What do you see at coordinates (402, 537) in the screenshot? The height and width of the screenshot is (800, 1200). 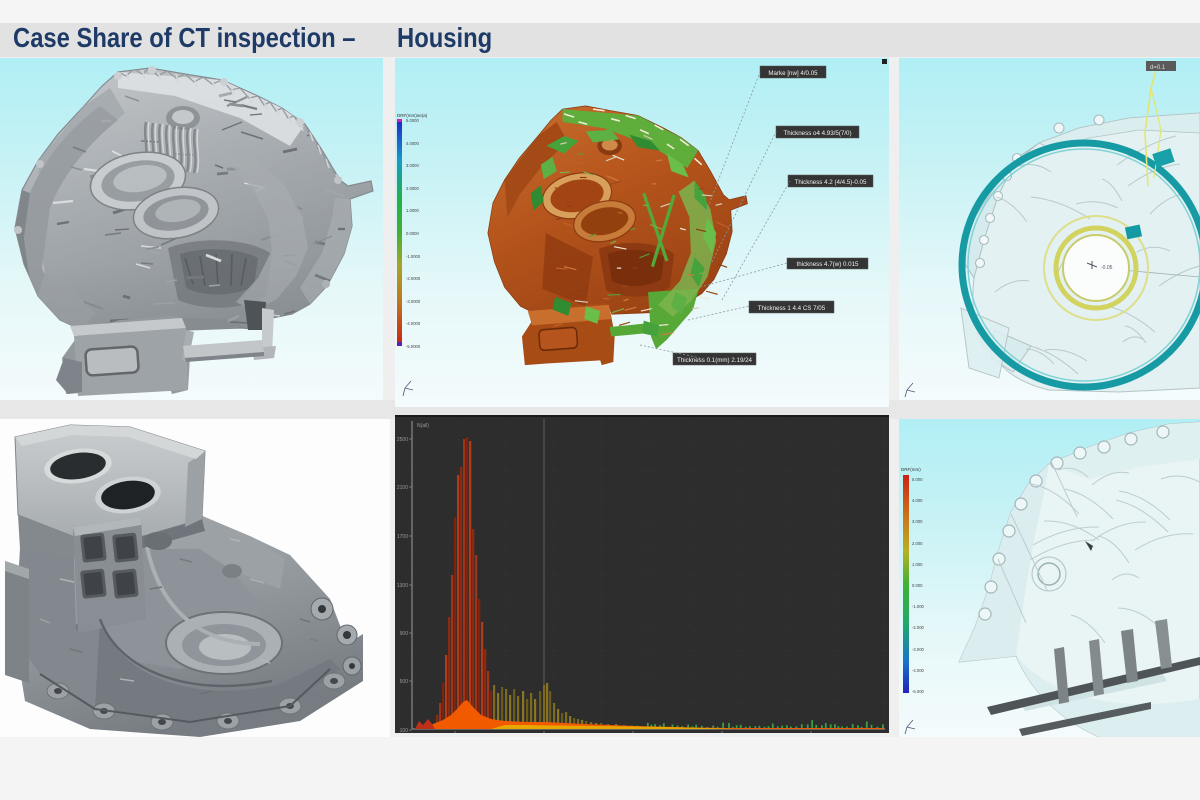 I see `svg-text: 1700` at bounding box center [402, 537].